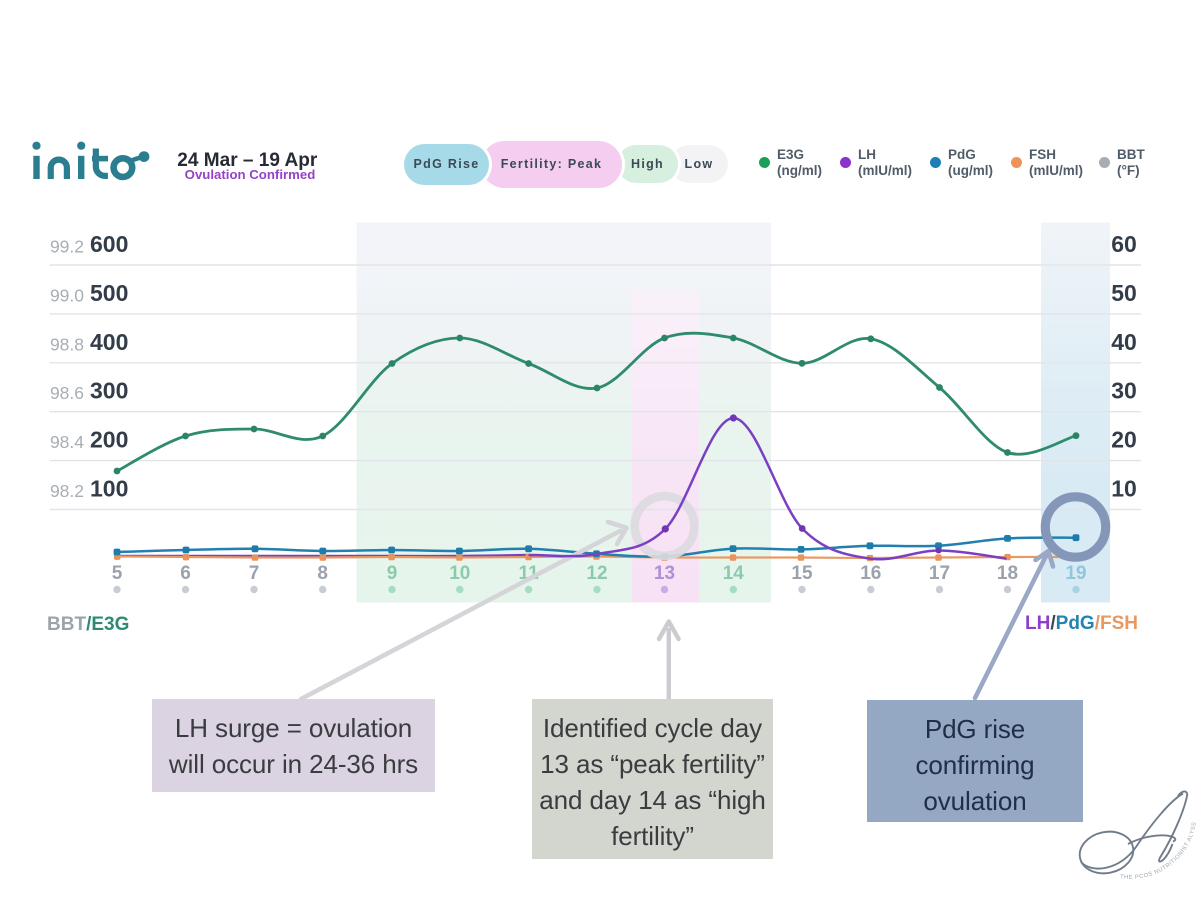 This screenshot has height=900, width=1200. What do you see at coordinates (247, 160) in the screenshot?
I see `svg-text: 24 Mar – 19 Apr` at bounding box center [247, 160].